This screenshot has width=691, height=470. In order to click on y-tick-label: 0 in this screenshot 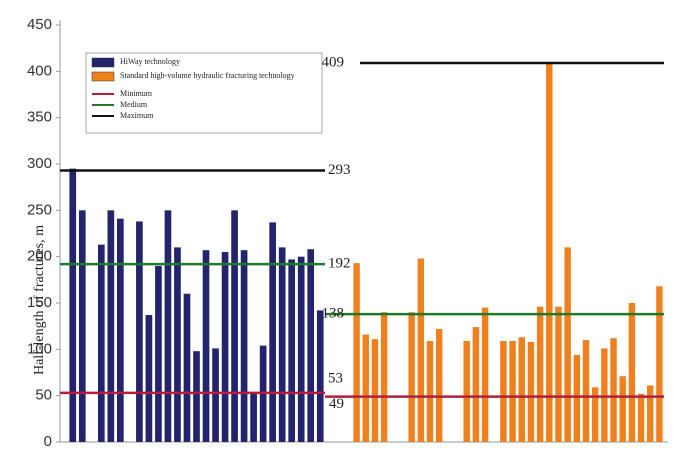, I will do `click(48, 441)`.